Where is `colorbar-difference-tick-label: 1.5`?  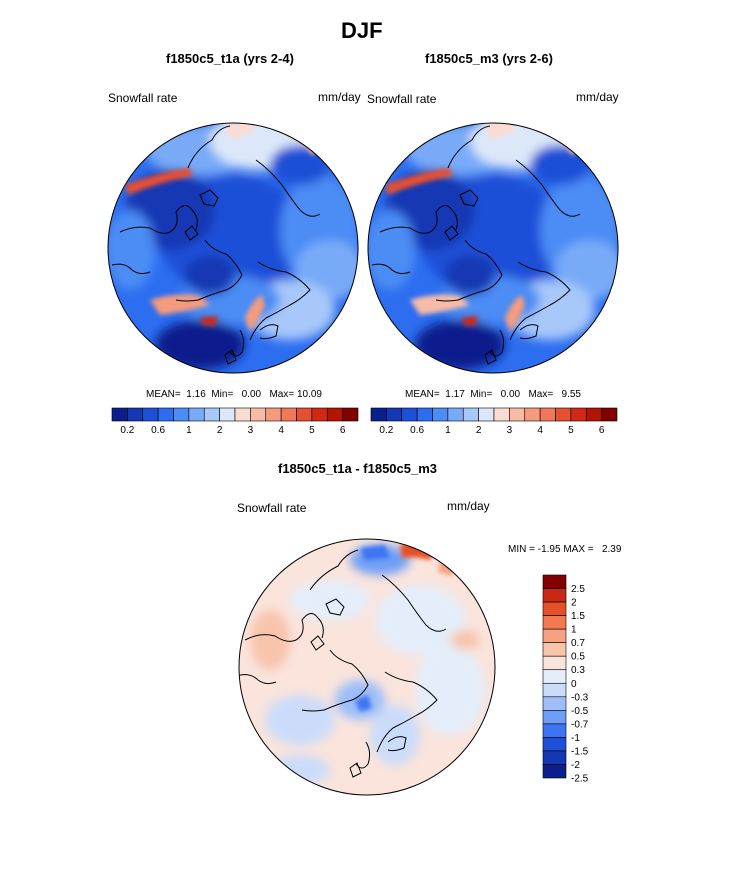
colorbar-difference-tick-label: 1.5 is located at coordinates (578, 616).